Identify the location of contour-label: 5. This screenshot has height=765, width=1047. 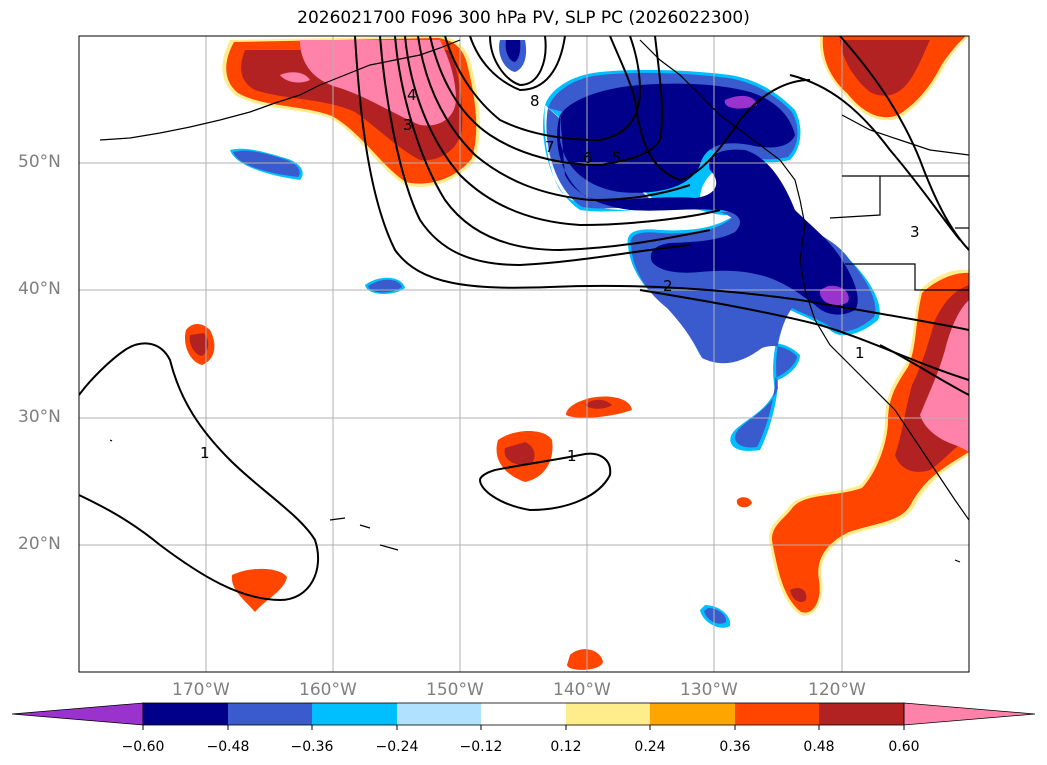
(617, 158).